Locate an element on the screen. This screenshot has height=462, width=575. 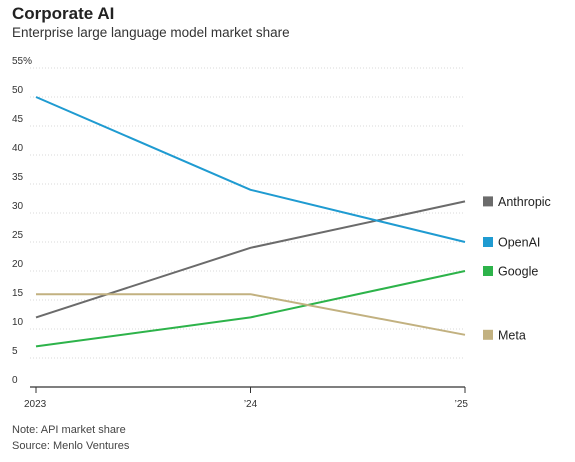
legend: Anthropic OpenAI Google Meta is located at coordinates (517, 268).